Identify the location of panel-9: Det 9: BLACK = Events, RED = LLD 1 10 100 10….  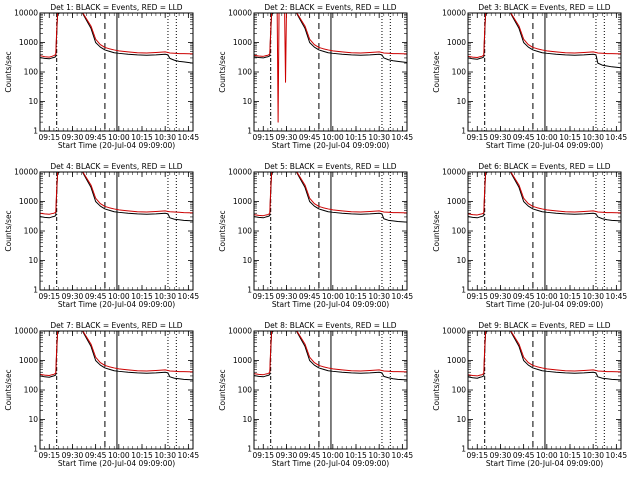
(529, 394).